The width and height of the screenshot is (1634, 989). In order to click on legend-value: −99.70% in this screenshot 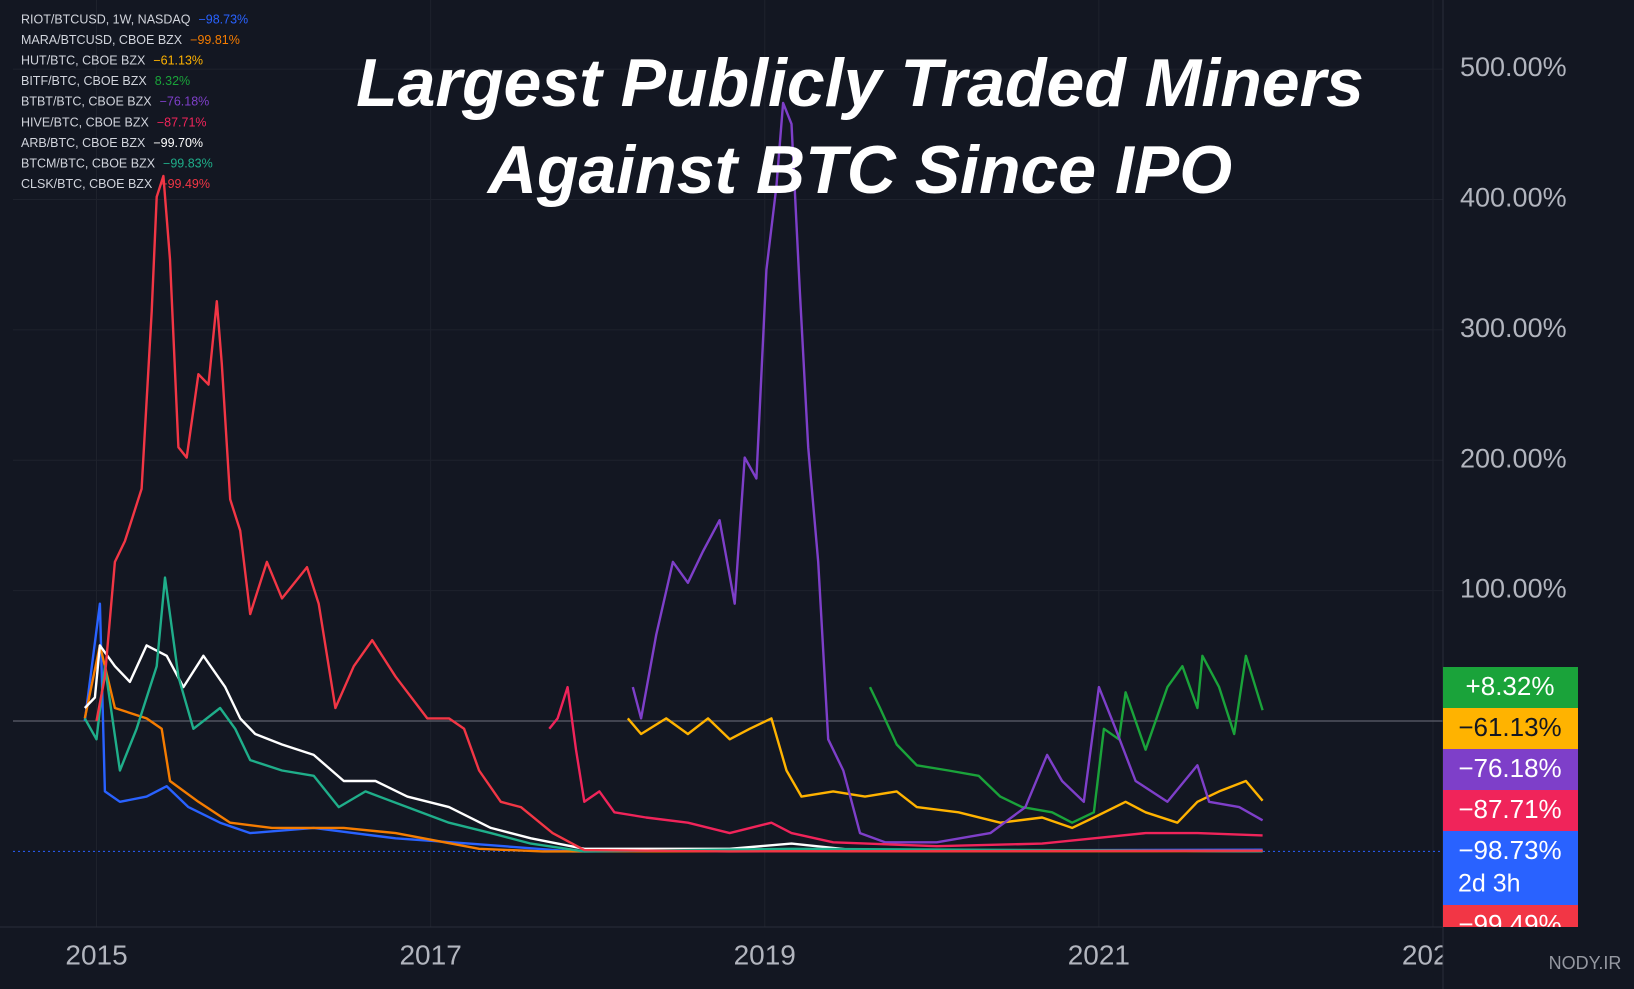, I will do `click(178, 143)`.